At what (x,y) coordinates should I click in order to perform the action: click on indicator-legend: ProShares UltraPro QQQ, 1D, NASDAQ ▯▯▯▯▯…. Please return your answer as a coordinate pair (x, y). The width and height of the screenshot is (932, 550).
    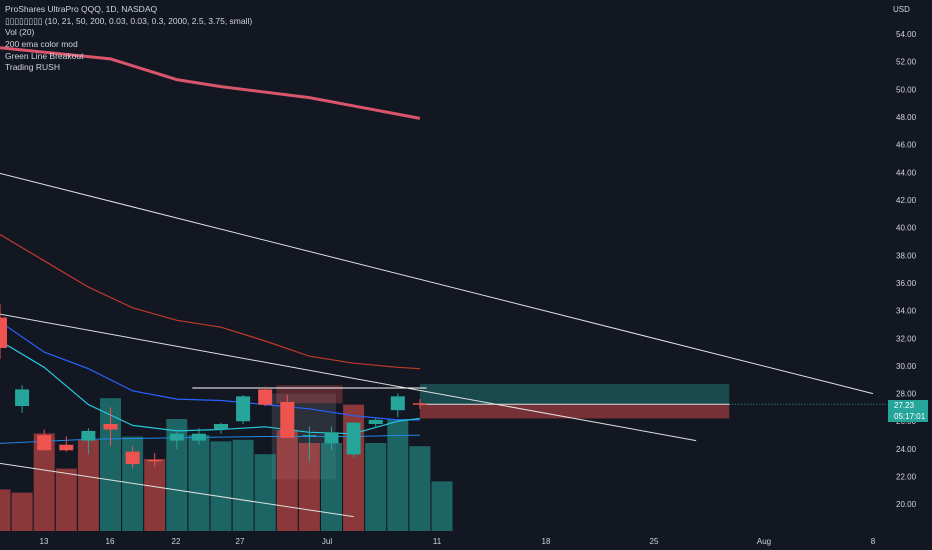
    Looking at the image, I should click on (128, 39).